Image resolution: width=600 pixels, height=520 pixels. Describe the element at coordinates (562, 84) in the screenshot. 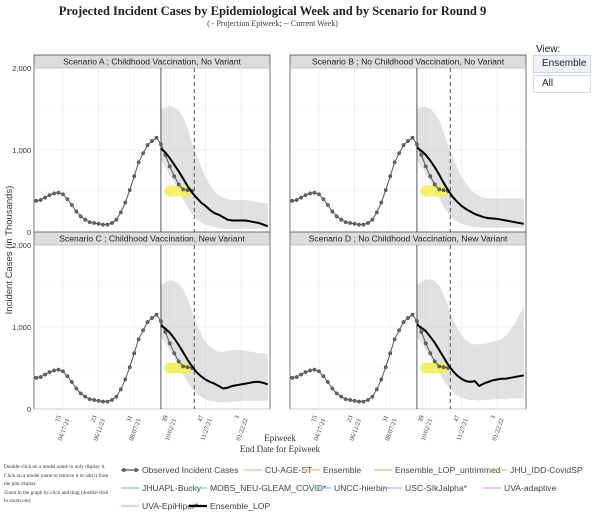

I see `view-all-button: All` at that location.